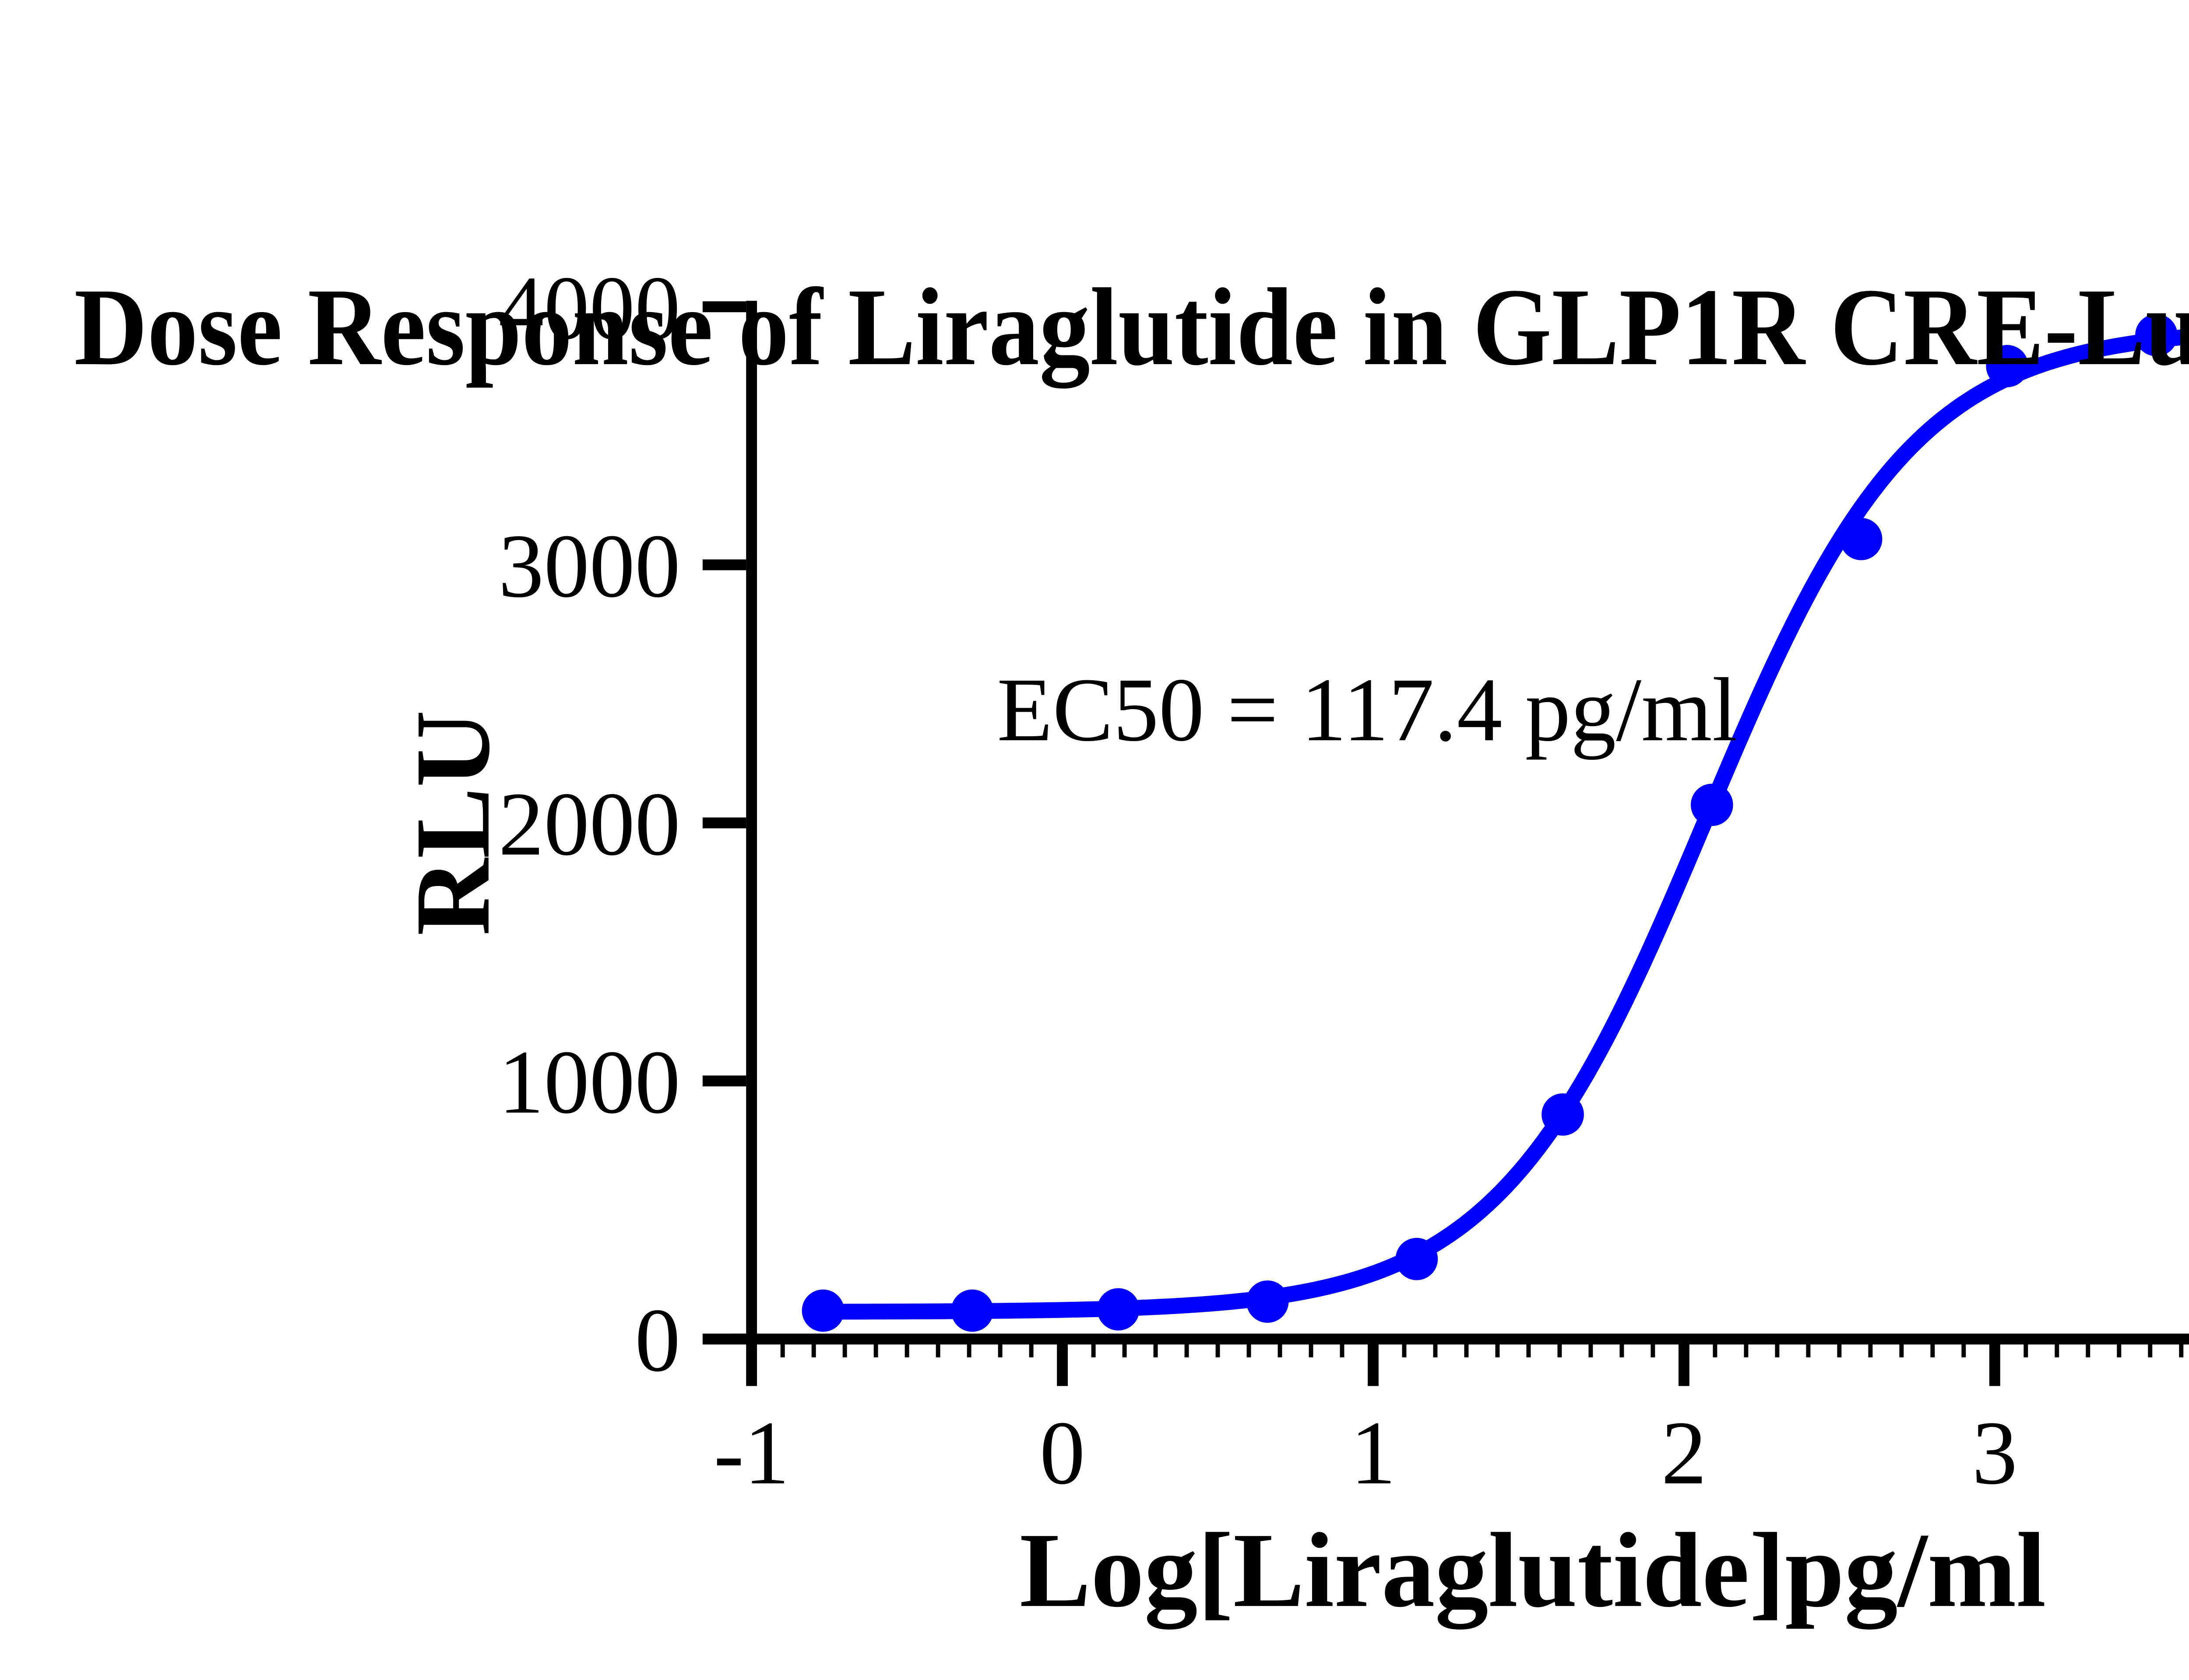 Image resolution: width=2189 pixels, height=1680 pixels. What do you see at coordinates (752, 1452) in the screenshot?
I see `x-tick-label: -1` at bounding box center [752, 1452].